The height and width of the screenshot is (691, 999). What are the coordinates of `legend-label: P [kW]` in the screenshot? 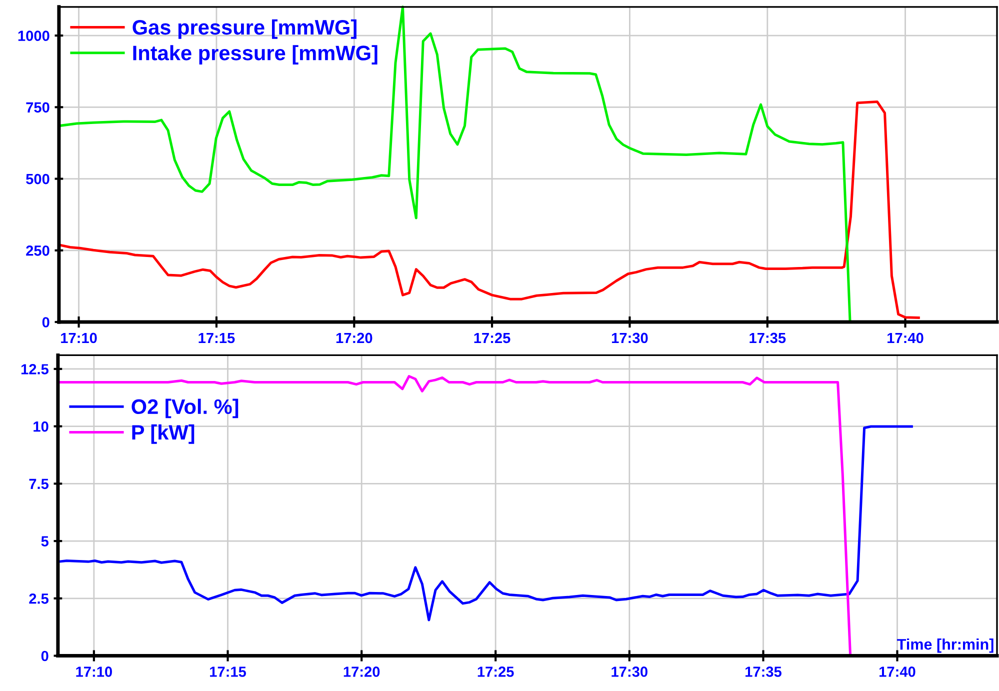 It's located at (163, 434).